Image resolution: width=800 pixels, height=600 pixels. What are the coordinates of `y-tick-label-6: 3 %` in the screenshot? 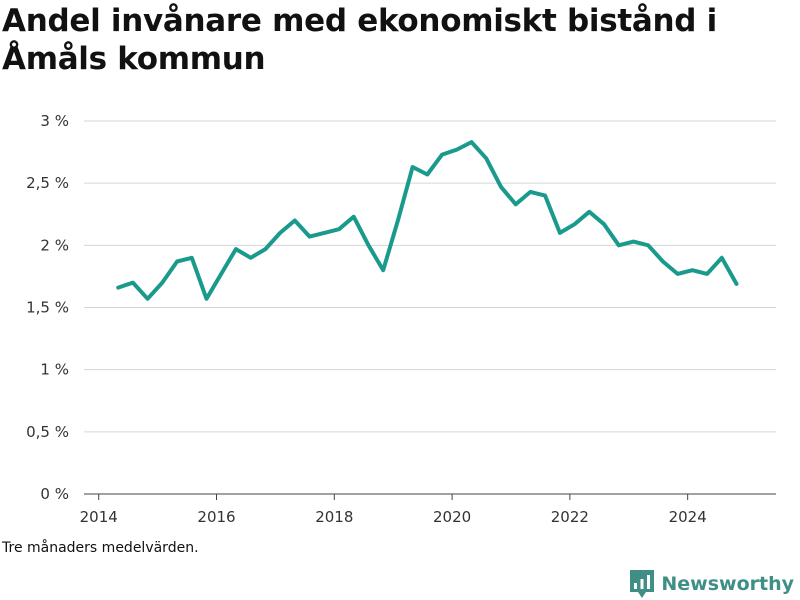 It's located at (54, 121).